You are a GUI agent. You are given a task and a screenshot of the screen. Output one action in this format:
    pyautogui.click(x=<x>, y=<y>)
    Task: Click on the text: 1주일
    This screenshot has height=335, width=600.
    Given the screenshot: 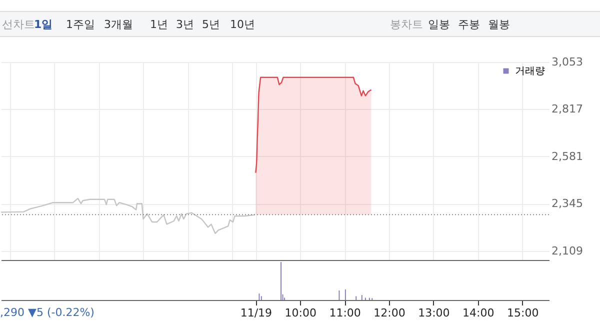 What is the action you would take?
    pyautogui.click(x=80, y=24)
    